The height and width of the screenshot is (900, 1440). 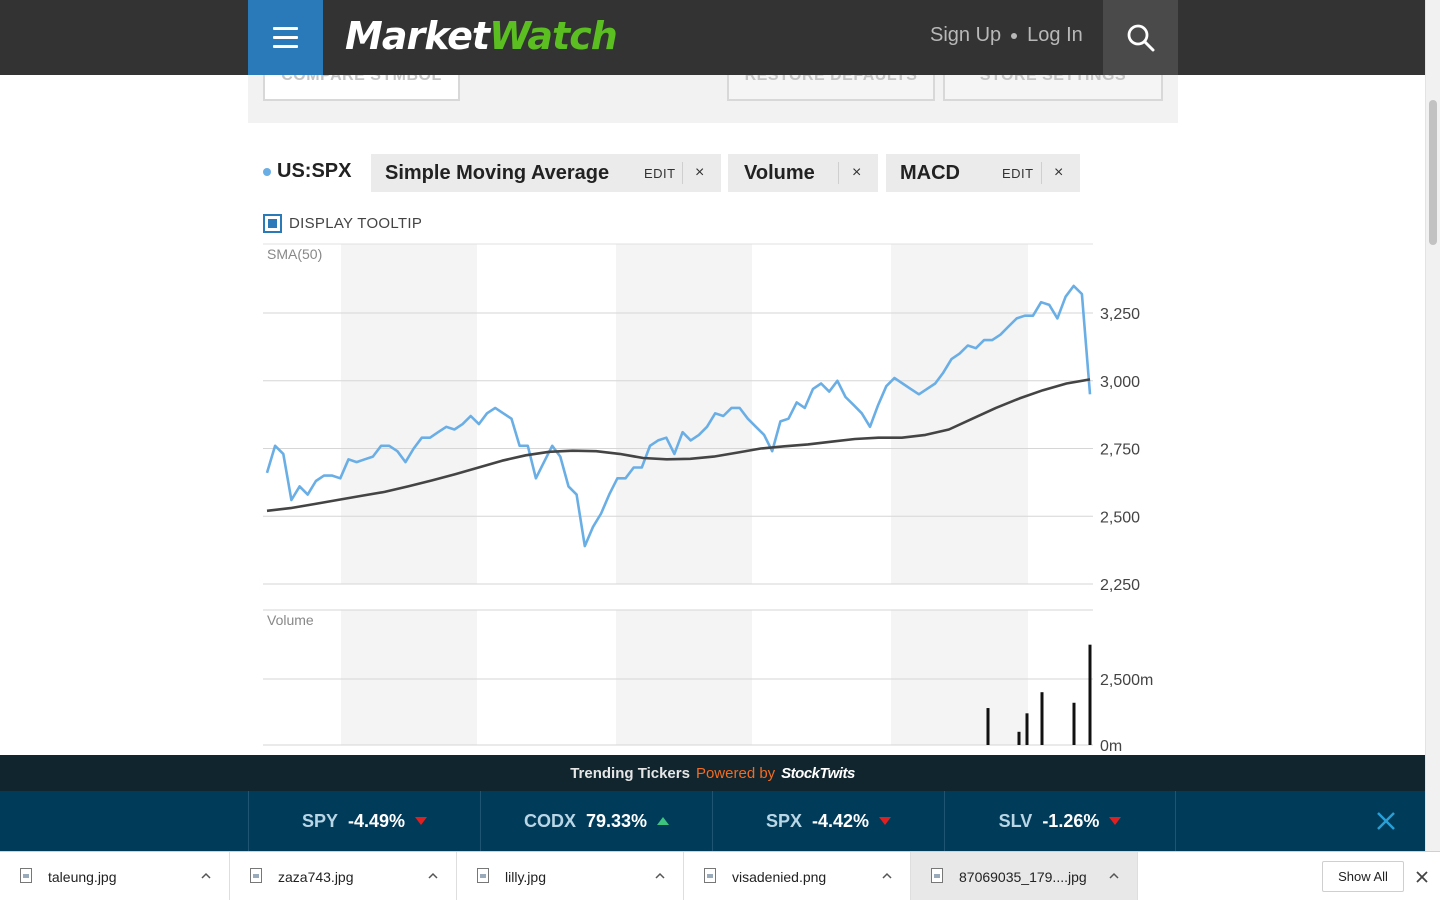 I want to click on download-item: zaza743.jpg, so click(x=343, y=876).